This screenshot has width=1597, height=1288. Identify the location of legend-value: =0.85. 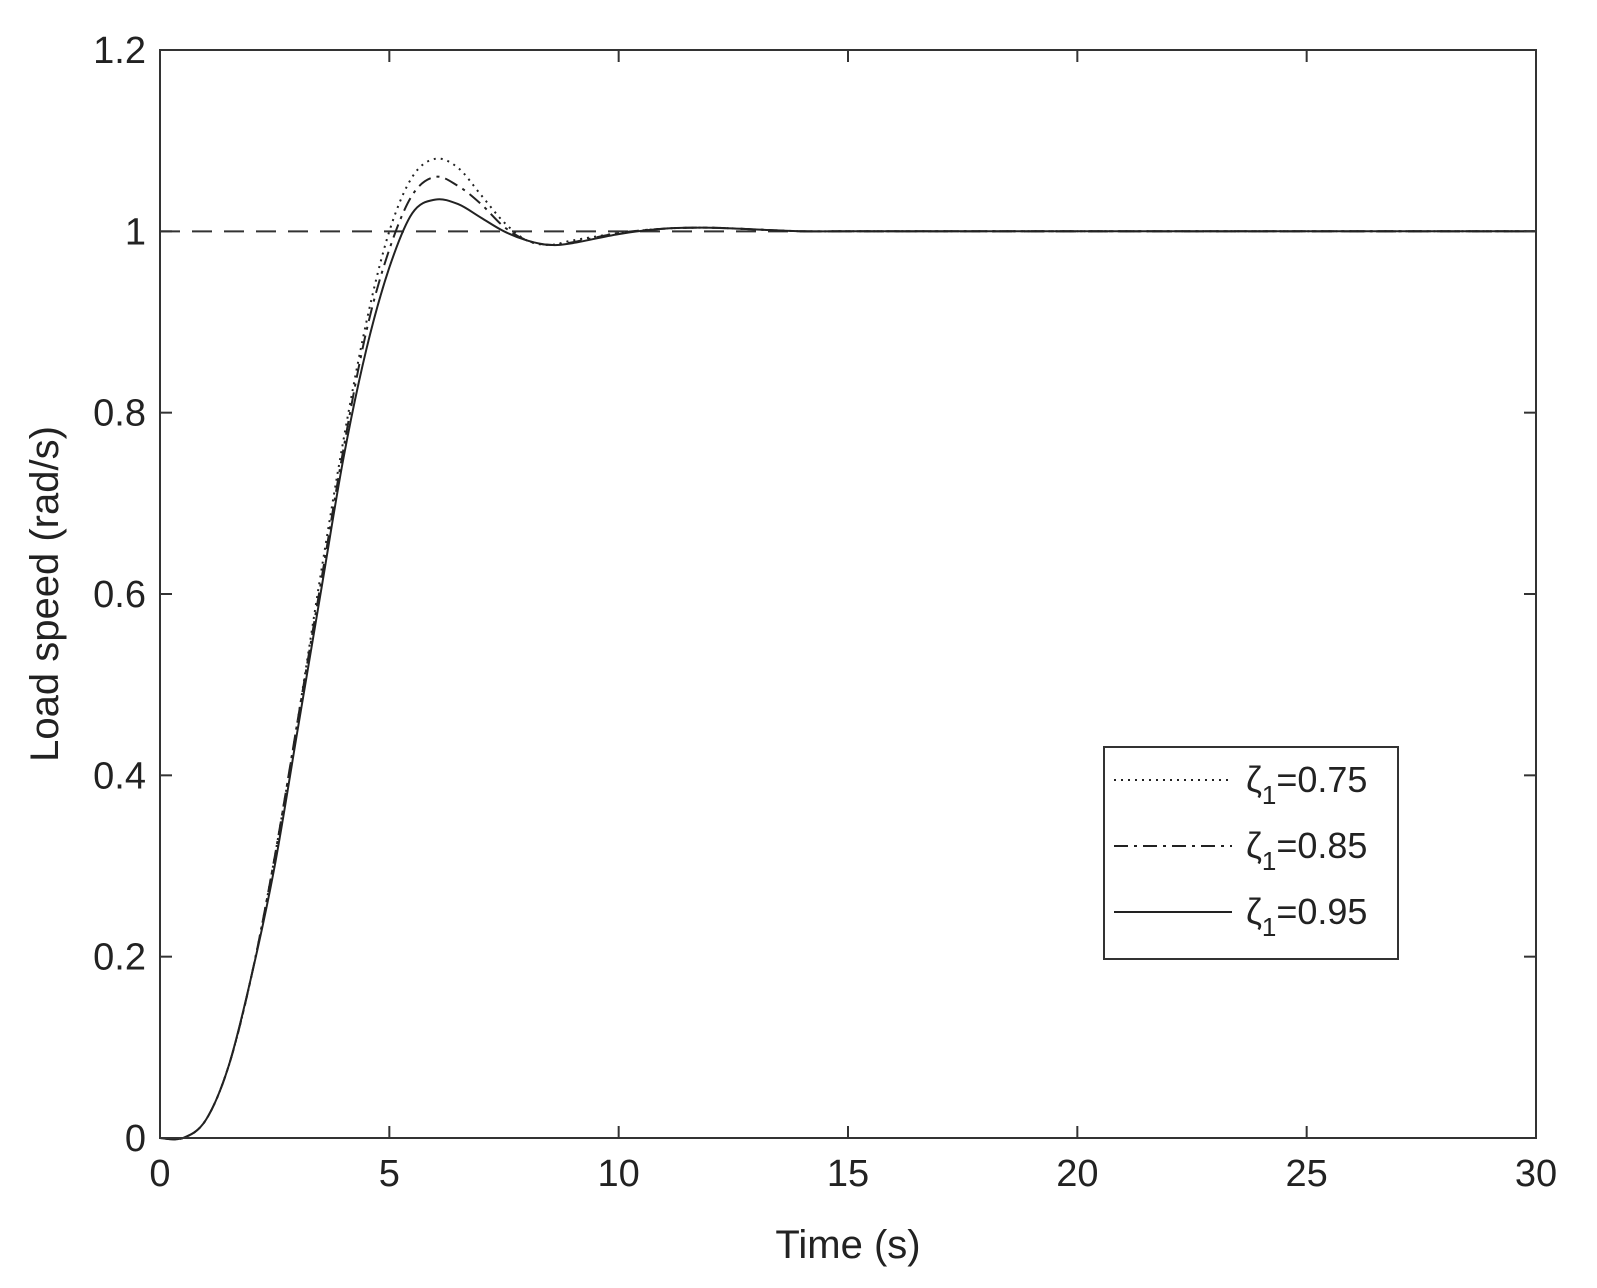
(1321, 845).